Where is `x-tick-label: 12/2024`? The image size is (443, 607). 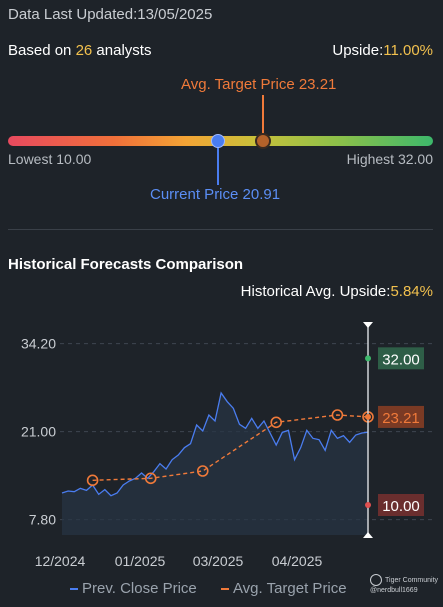 x-tick-label: 12/2024 is located at coordinates (60, 561).